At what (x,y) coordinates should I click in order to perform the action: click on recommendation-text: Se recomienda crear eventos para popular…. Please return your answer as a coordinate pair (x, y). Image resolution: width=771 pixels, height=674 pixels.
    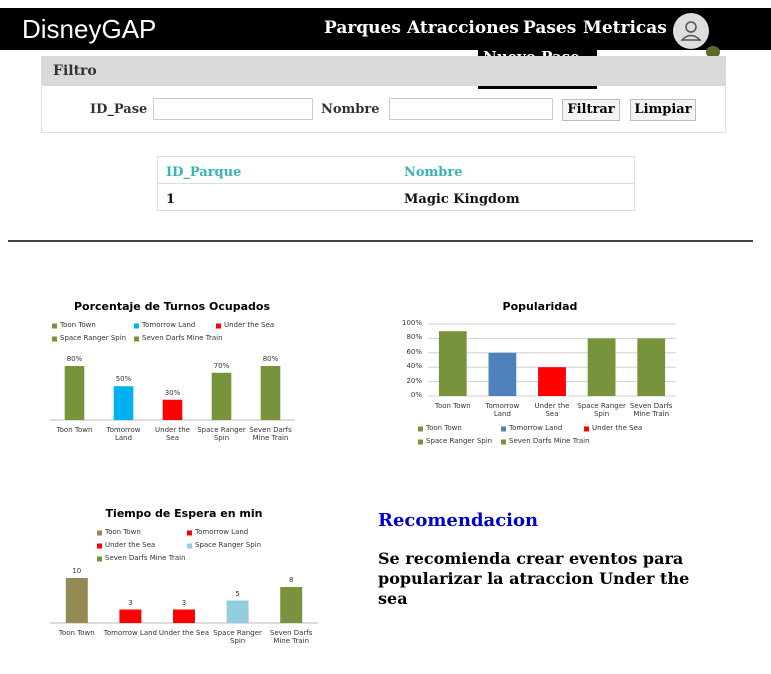
    Looking at the image, I should click on (534, 578).